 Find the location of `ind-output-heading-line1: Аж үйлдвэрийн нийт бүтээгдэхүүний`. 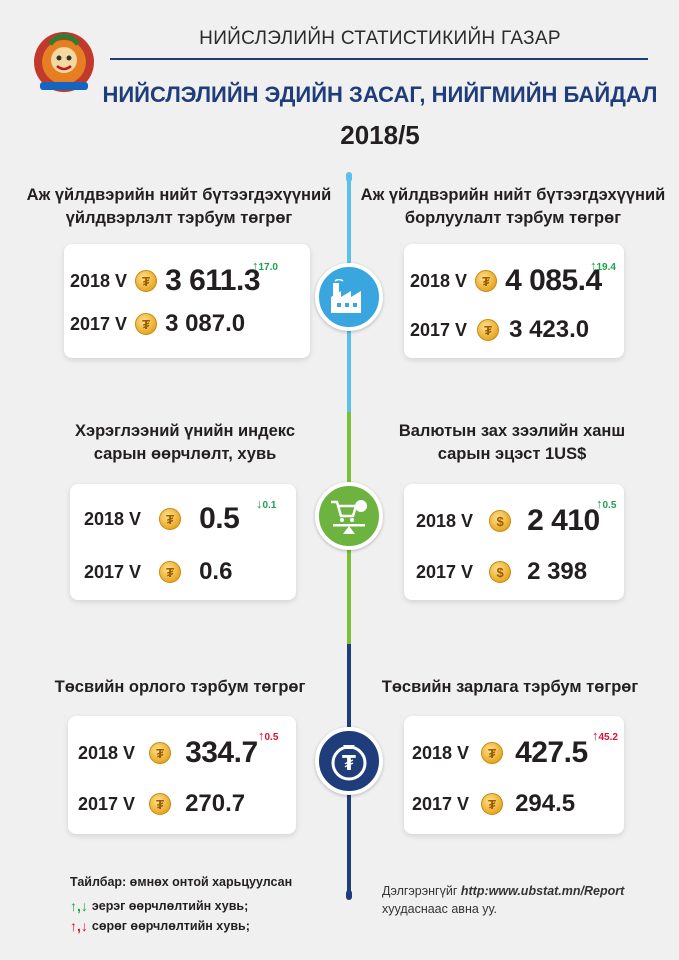

ind-output-heading-line1: Аж үйлдвэрийн нийт бүтээгдэхүүний is located at coordinates (179, 195).